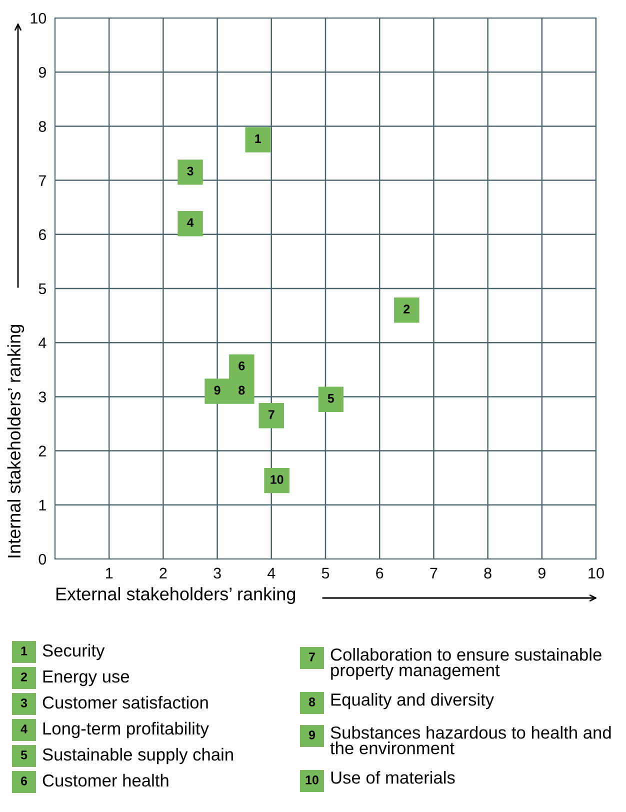 This screenshot has width=626, height=812. What do you see at coordinates (312, 780) in the screenshot?
I see `text: 10` at bounding box center [312, 780].